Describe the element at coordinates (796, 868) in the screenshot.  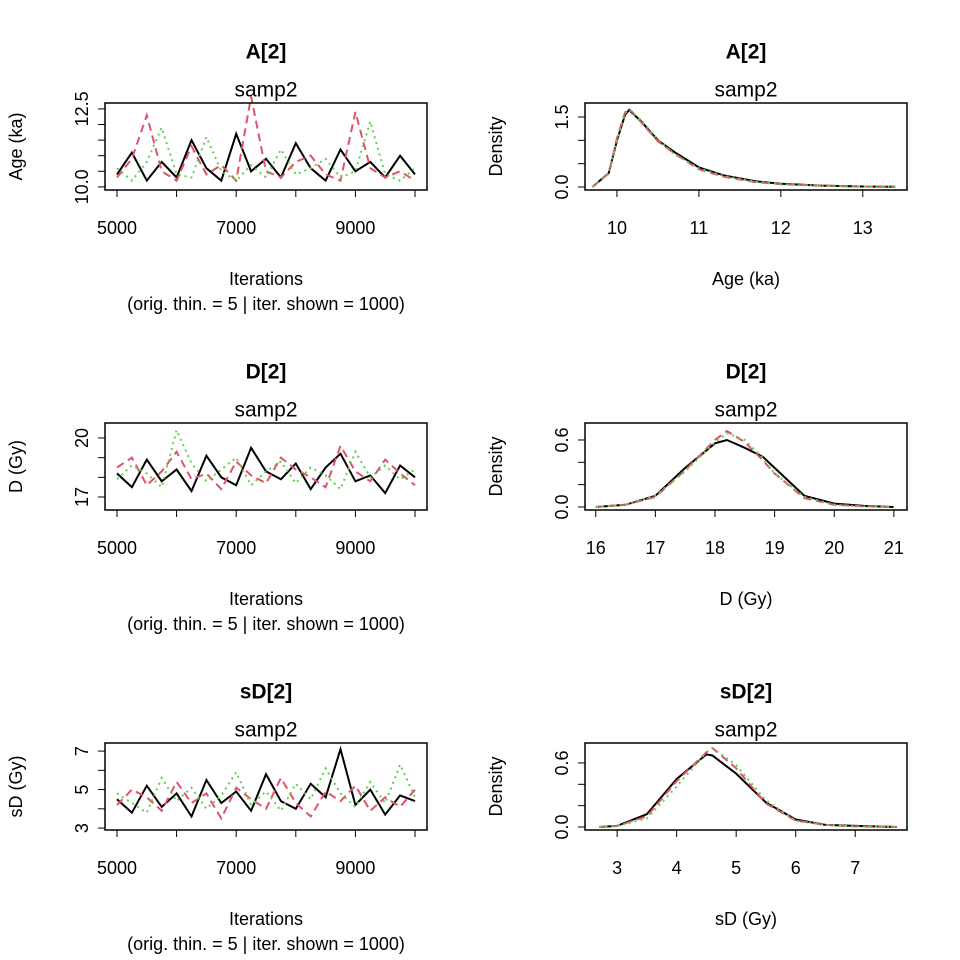
I see `x-tick-label: 6` at that location.